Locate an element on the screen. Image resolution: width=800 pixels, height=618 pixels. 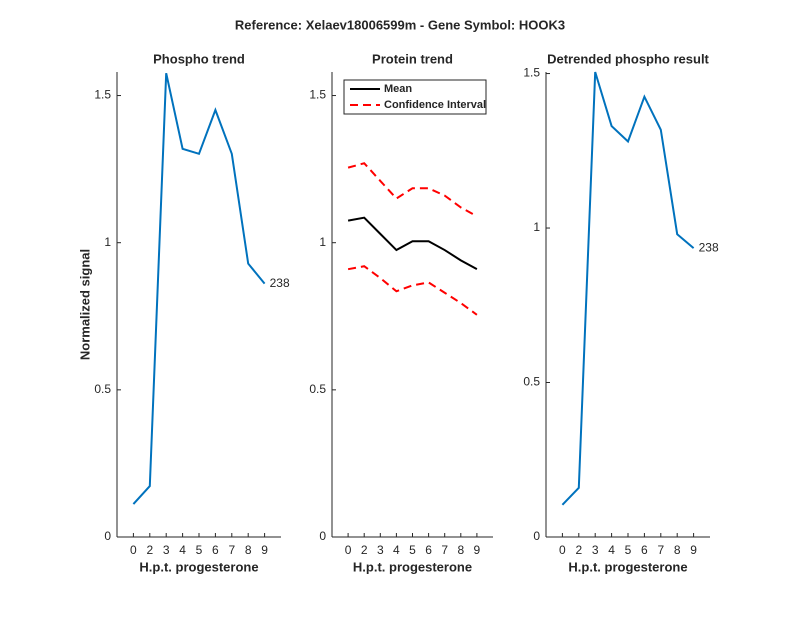
legend-label: Mean is located at coordinates (398, 89).